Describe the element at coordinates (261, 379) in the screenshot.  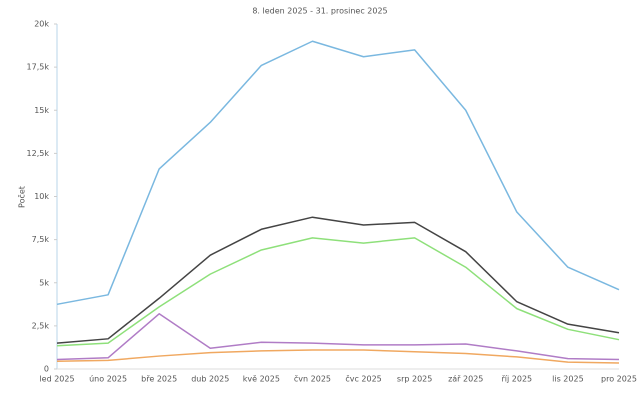
I see `x-tick-label: kvě 2025` at that location.